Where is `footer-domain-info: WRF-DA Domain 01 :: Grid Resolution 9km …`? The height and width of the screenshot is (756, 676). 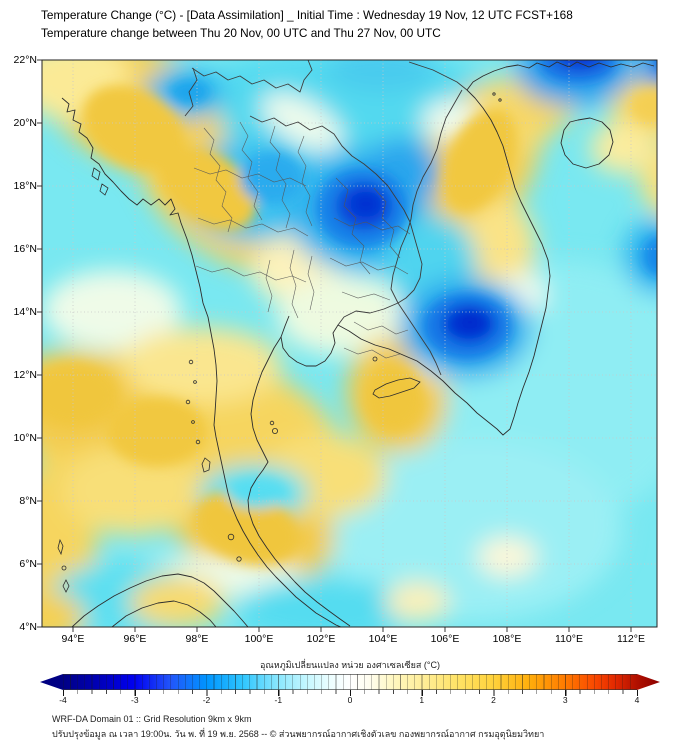 footer-domain-info: WRF-DA Domain 01 :: Grid Resolution 9km … is located at coordinates (152, 719).